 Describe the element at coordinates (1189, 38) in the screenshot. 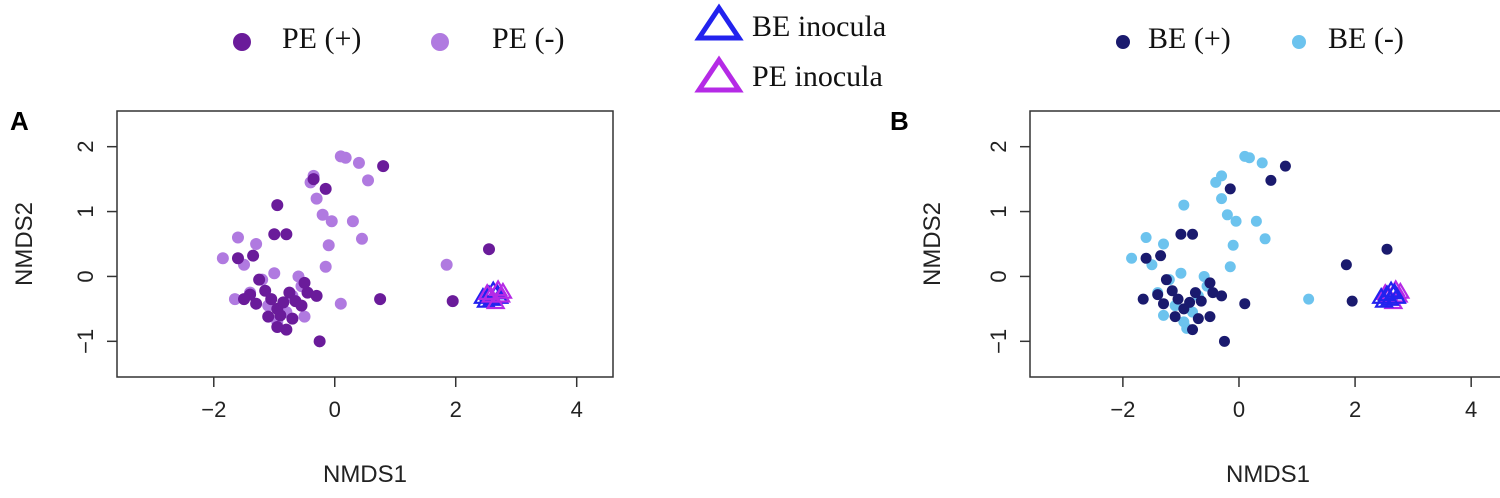

I see `legend-label-be-plus: BE (+)` at that location.